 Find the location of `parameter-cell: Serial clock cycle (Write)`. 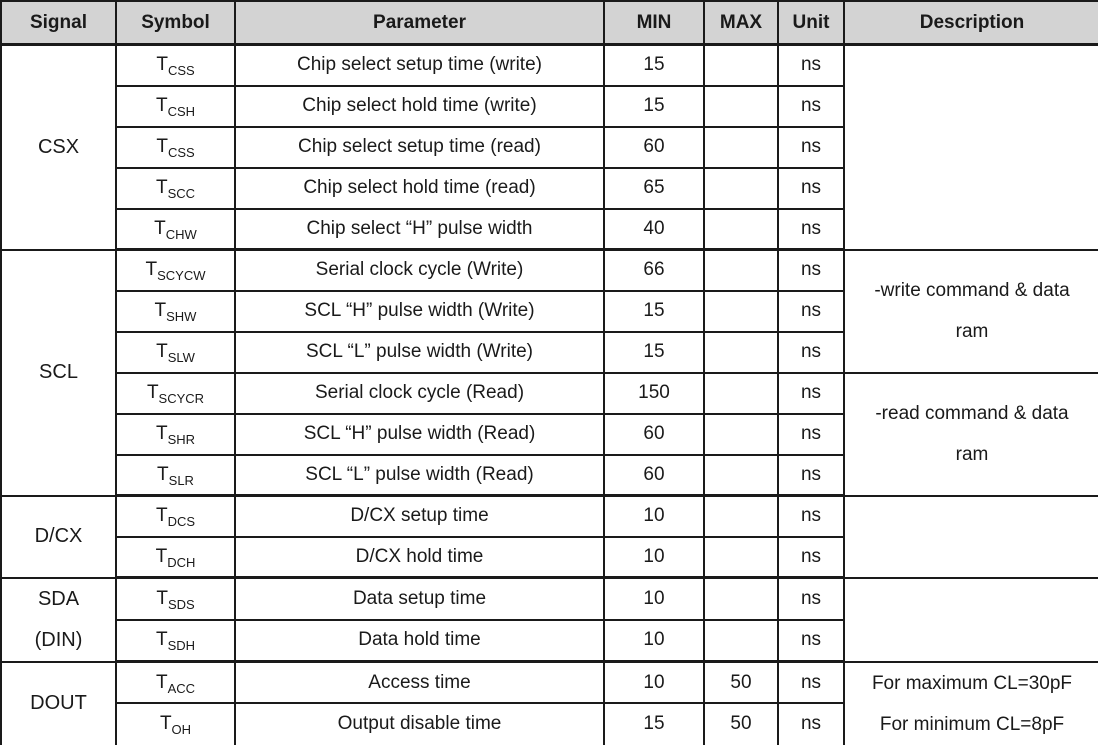

parameter-cell: Serial clock cycle (Write) is located at coordinates (419, 270).